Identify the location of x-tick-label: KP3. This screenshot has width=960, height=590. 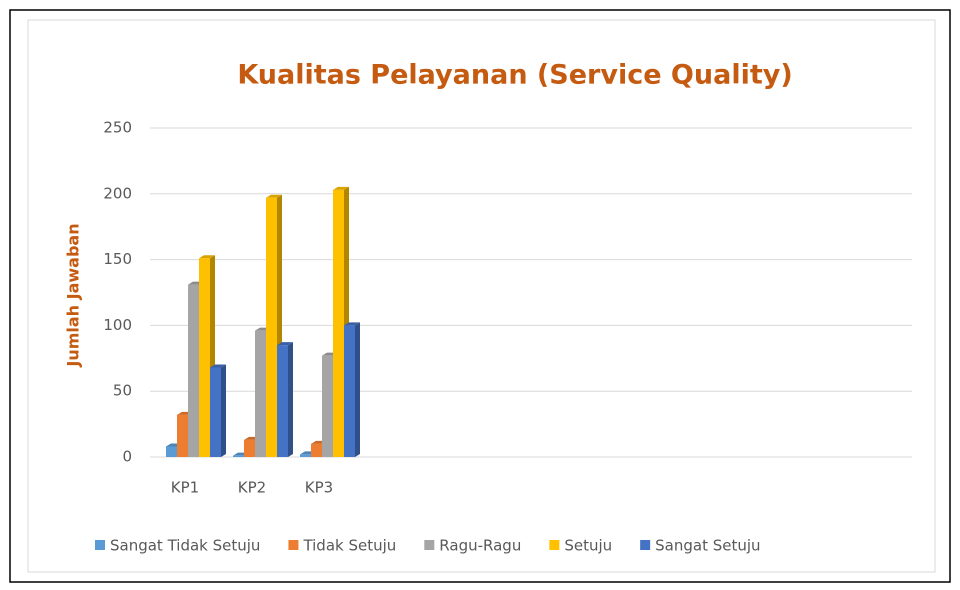
(319, 488).